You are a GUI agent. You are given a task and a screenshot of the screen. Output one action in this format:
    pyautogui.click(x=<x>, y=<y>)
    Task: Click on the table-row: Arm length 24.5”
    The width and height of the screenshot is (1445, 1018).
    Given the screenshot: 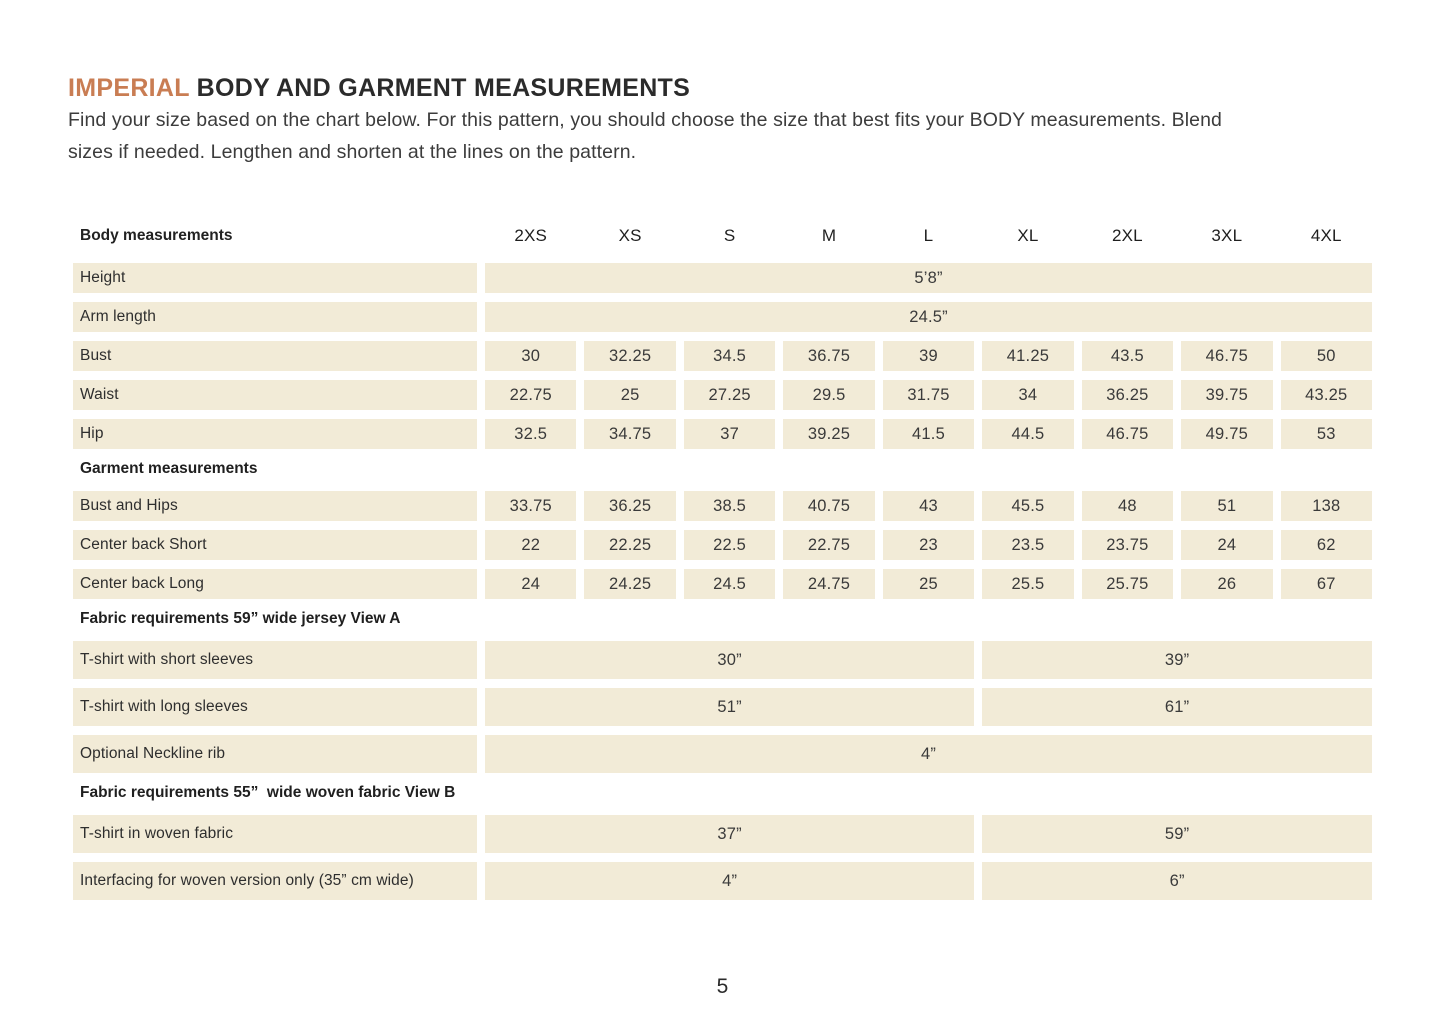 What is the action you would take?
    pyautogui.click(x=722, y=317)
    